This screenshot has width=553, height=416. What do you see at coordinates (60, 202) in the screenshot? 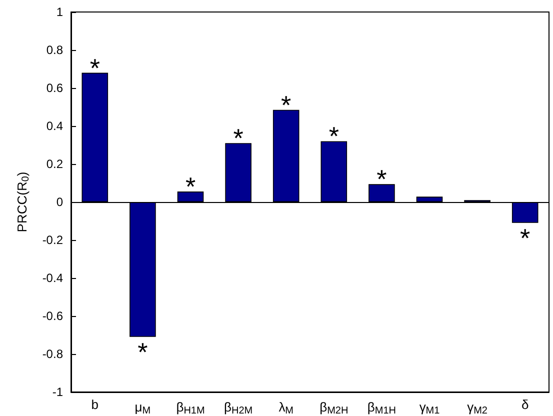
I see `y-tick-label: 0` at bounding box center [60, 202].